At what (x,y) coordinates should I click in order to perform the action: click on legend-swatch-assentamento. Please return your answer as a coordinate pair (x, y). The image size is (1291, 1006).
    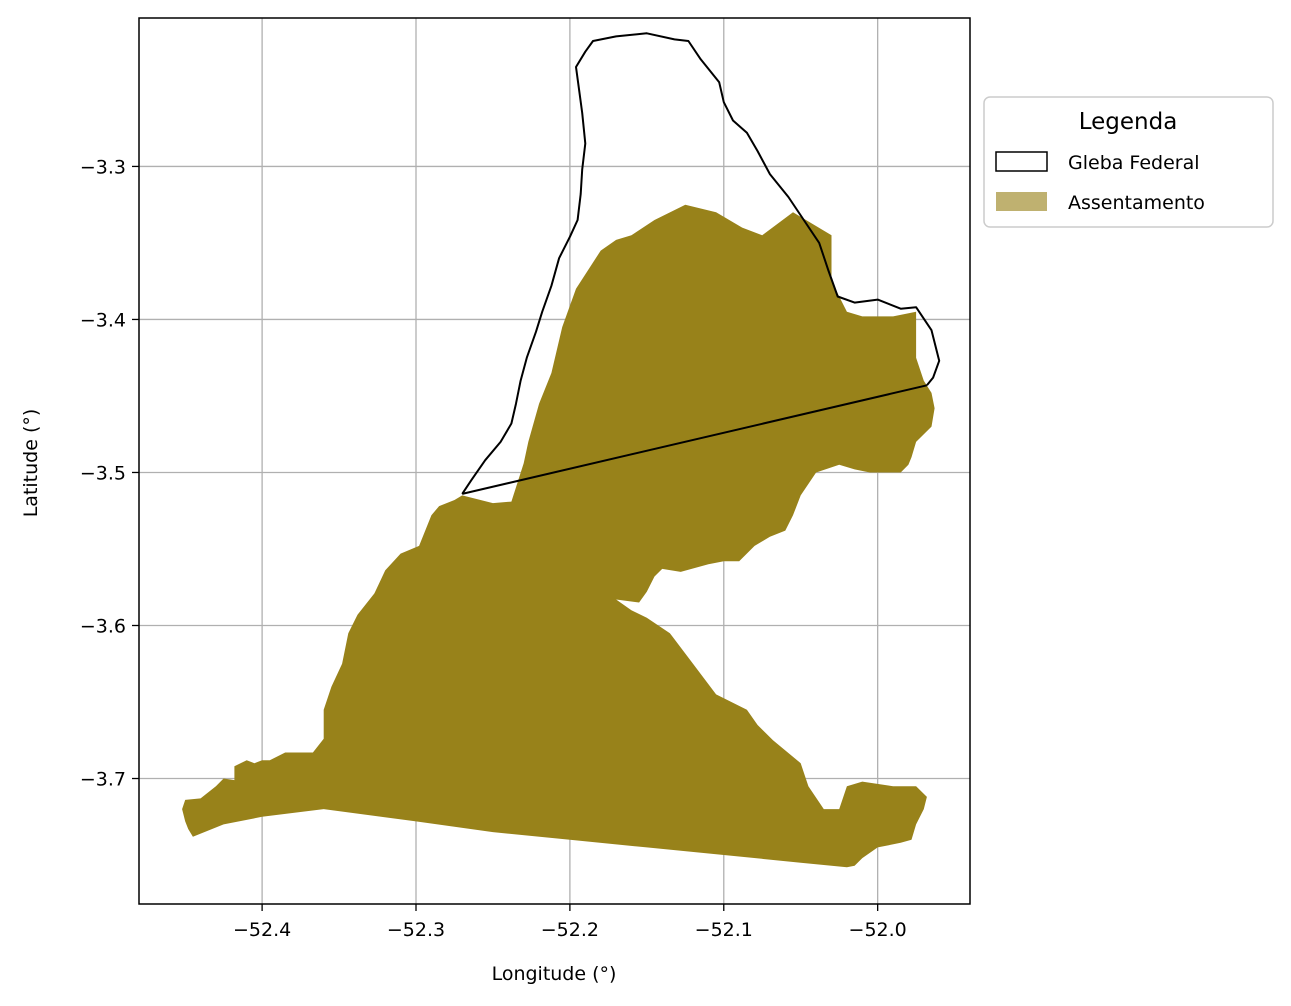
    Looking at the image, I should click on (1021, 201).